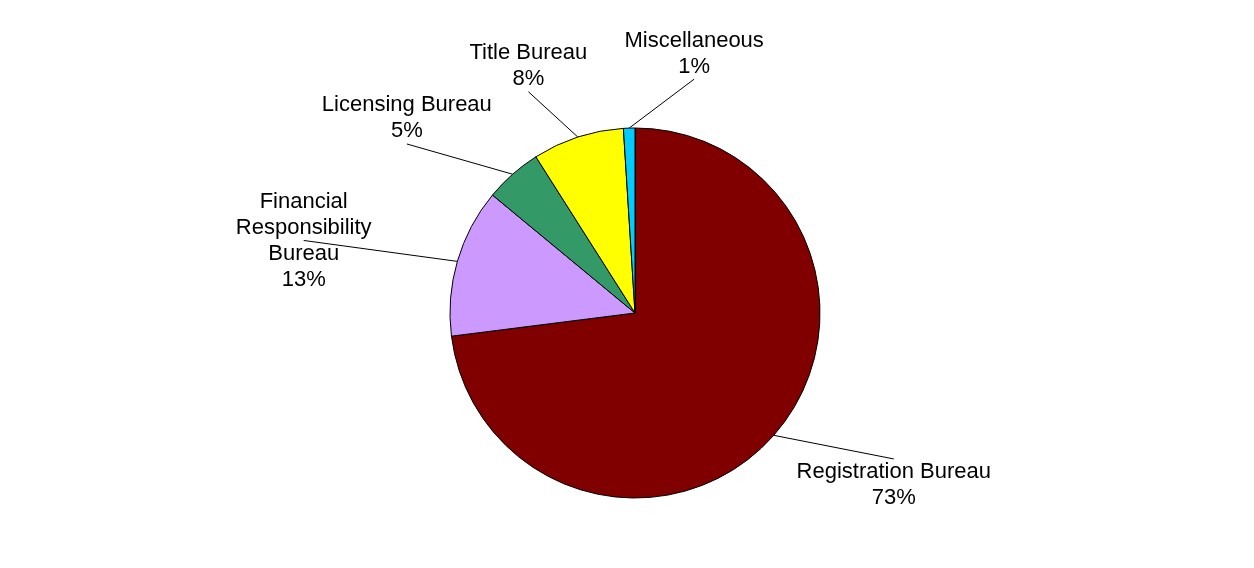  I want to click on data-label: 13%, so click(303, 278).